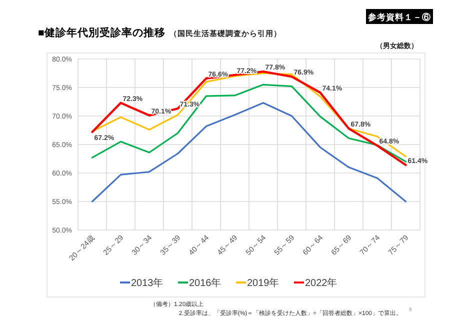 Image resolution: width=453 pixels, height=320 pixels. I want to click on legend-label: 2019年, so click(263, 283).